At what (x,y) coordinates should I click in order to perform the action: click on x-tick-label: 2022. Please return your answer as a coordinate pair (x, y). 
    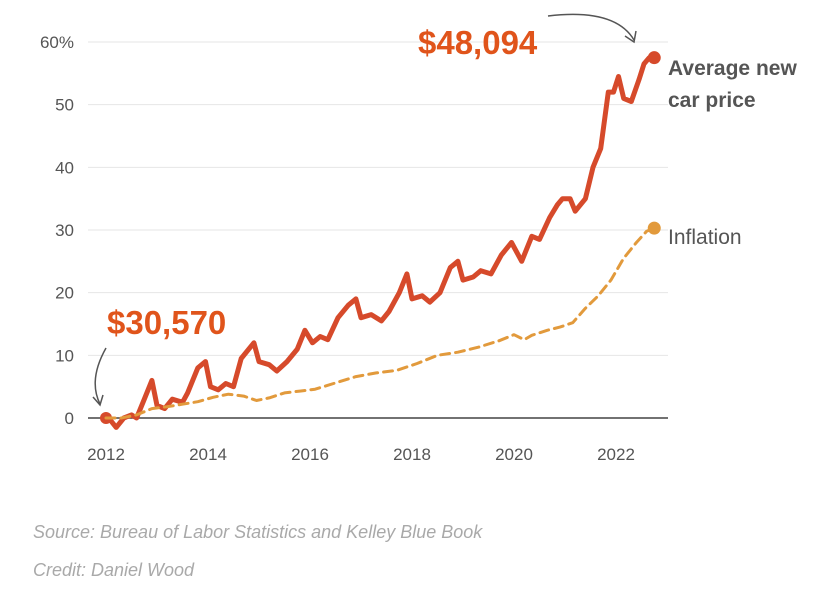
    Looking at the image, I should click on (616, 454).